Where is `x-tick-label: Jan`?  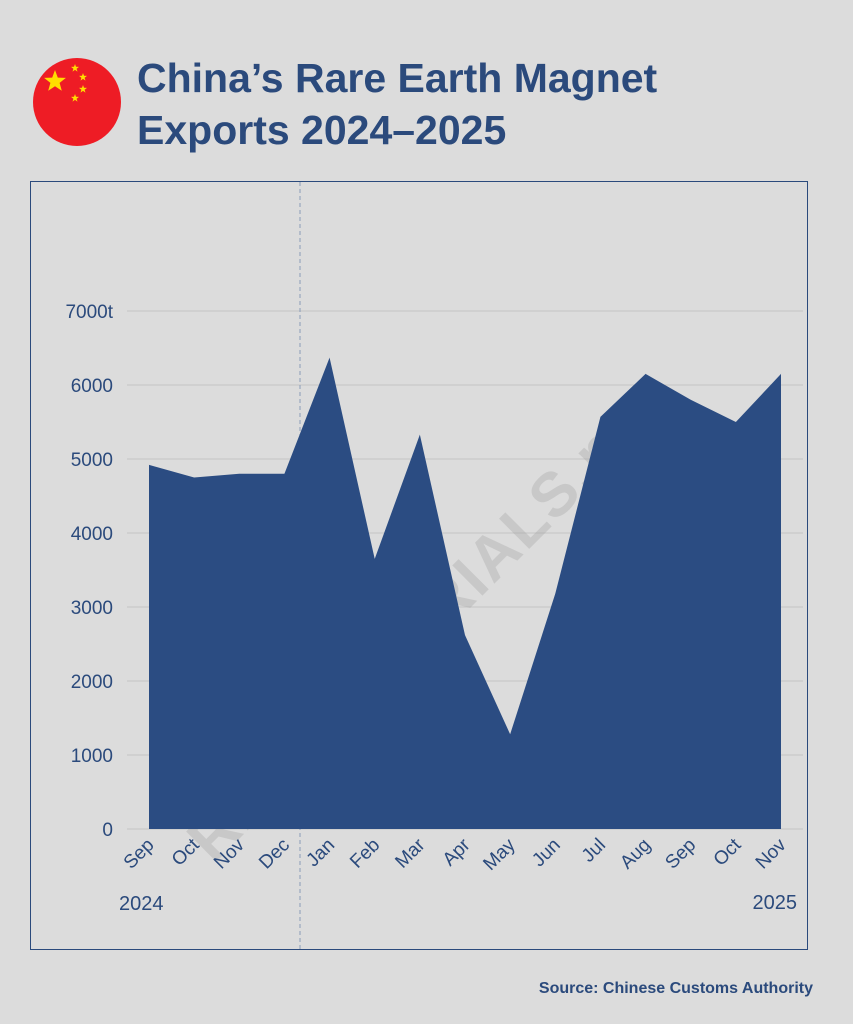 x-tick-label: Jan is located at coordinates (321, 853).